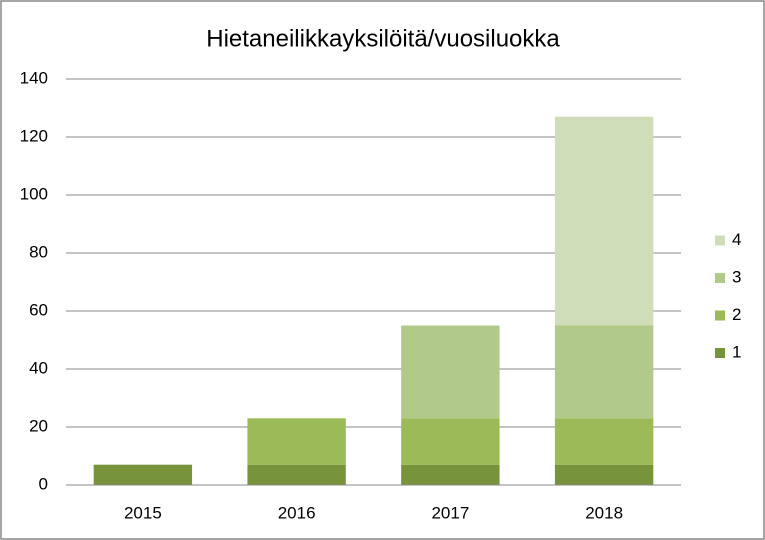 The height and width of the screenshot is (540, 765). I want to click on y-tick-label: 120, so click(34, 135).